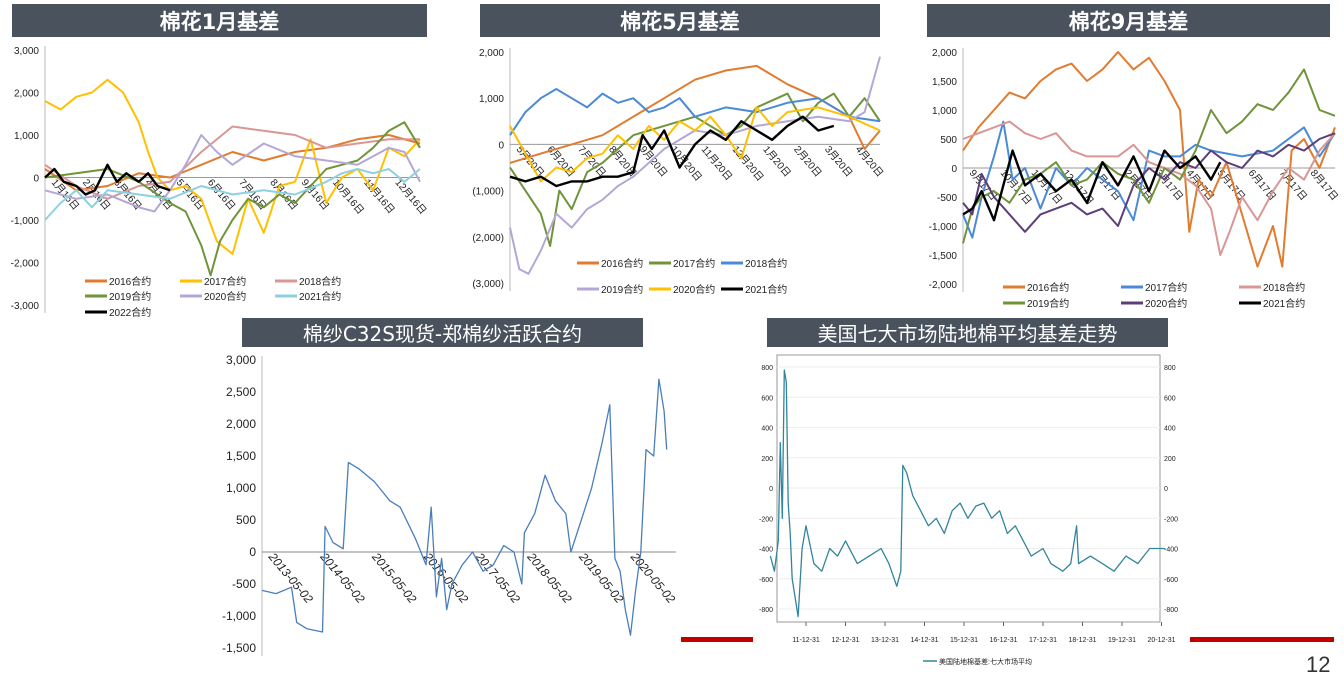  Describe the element at coordinates (1262, 185) in the screenshot. I see `x-tick-label: 6月17日` at that location.